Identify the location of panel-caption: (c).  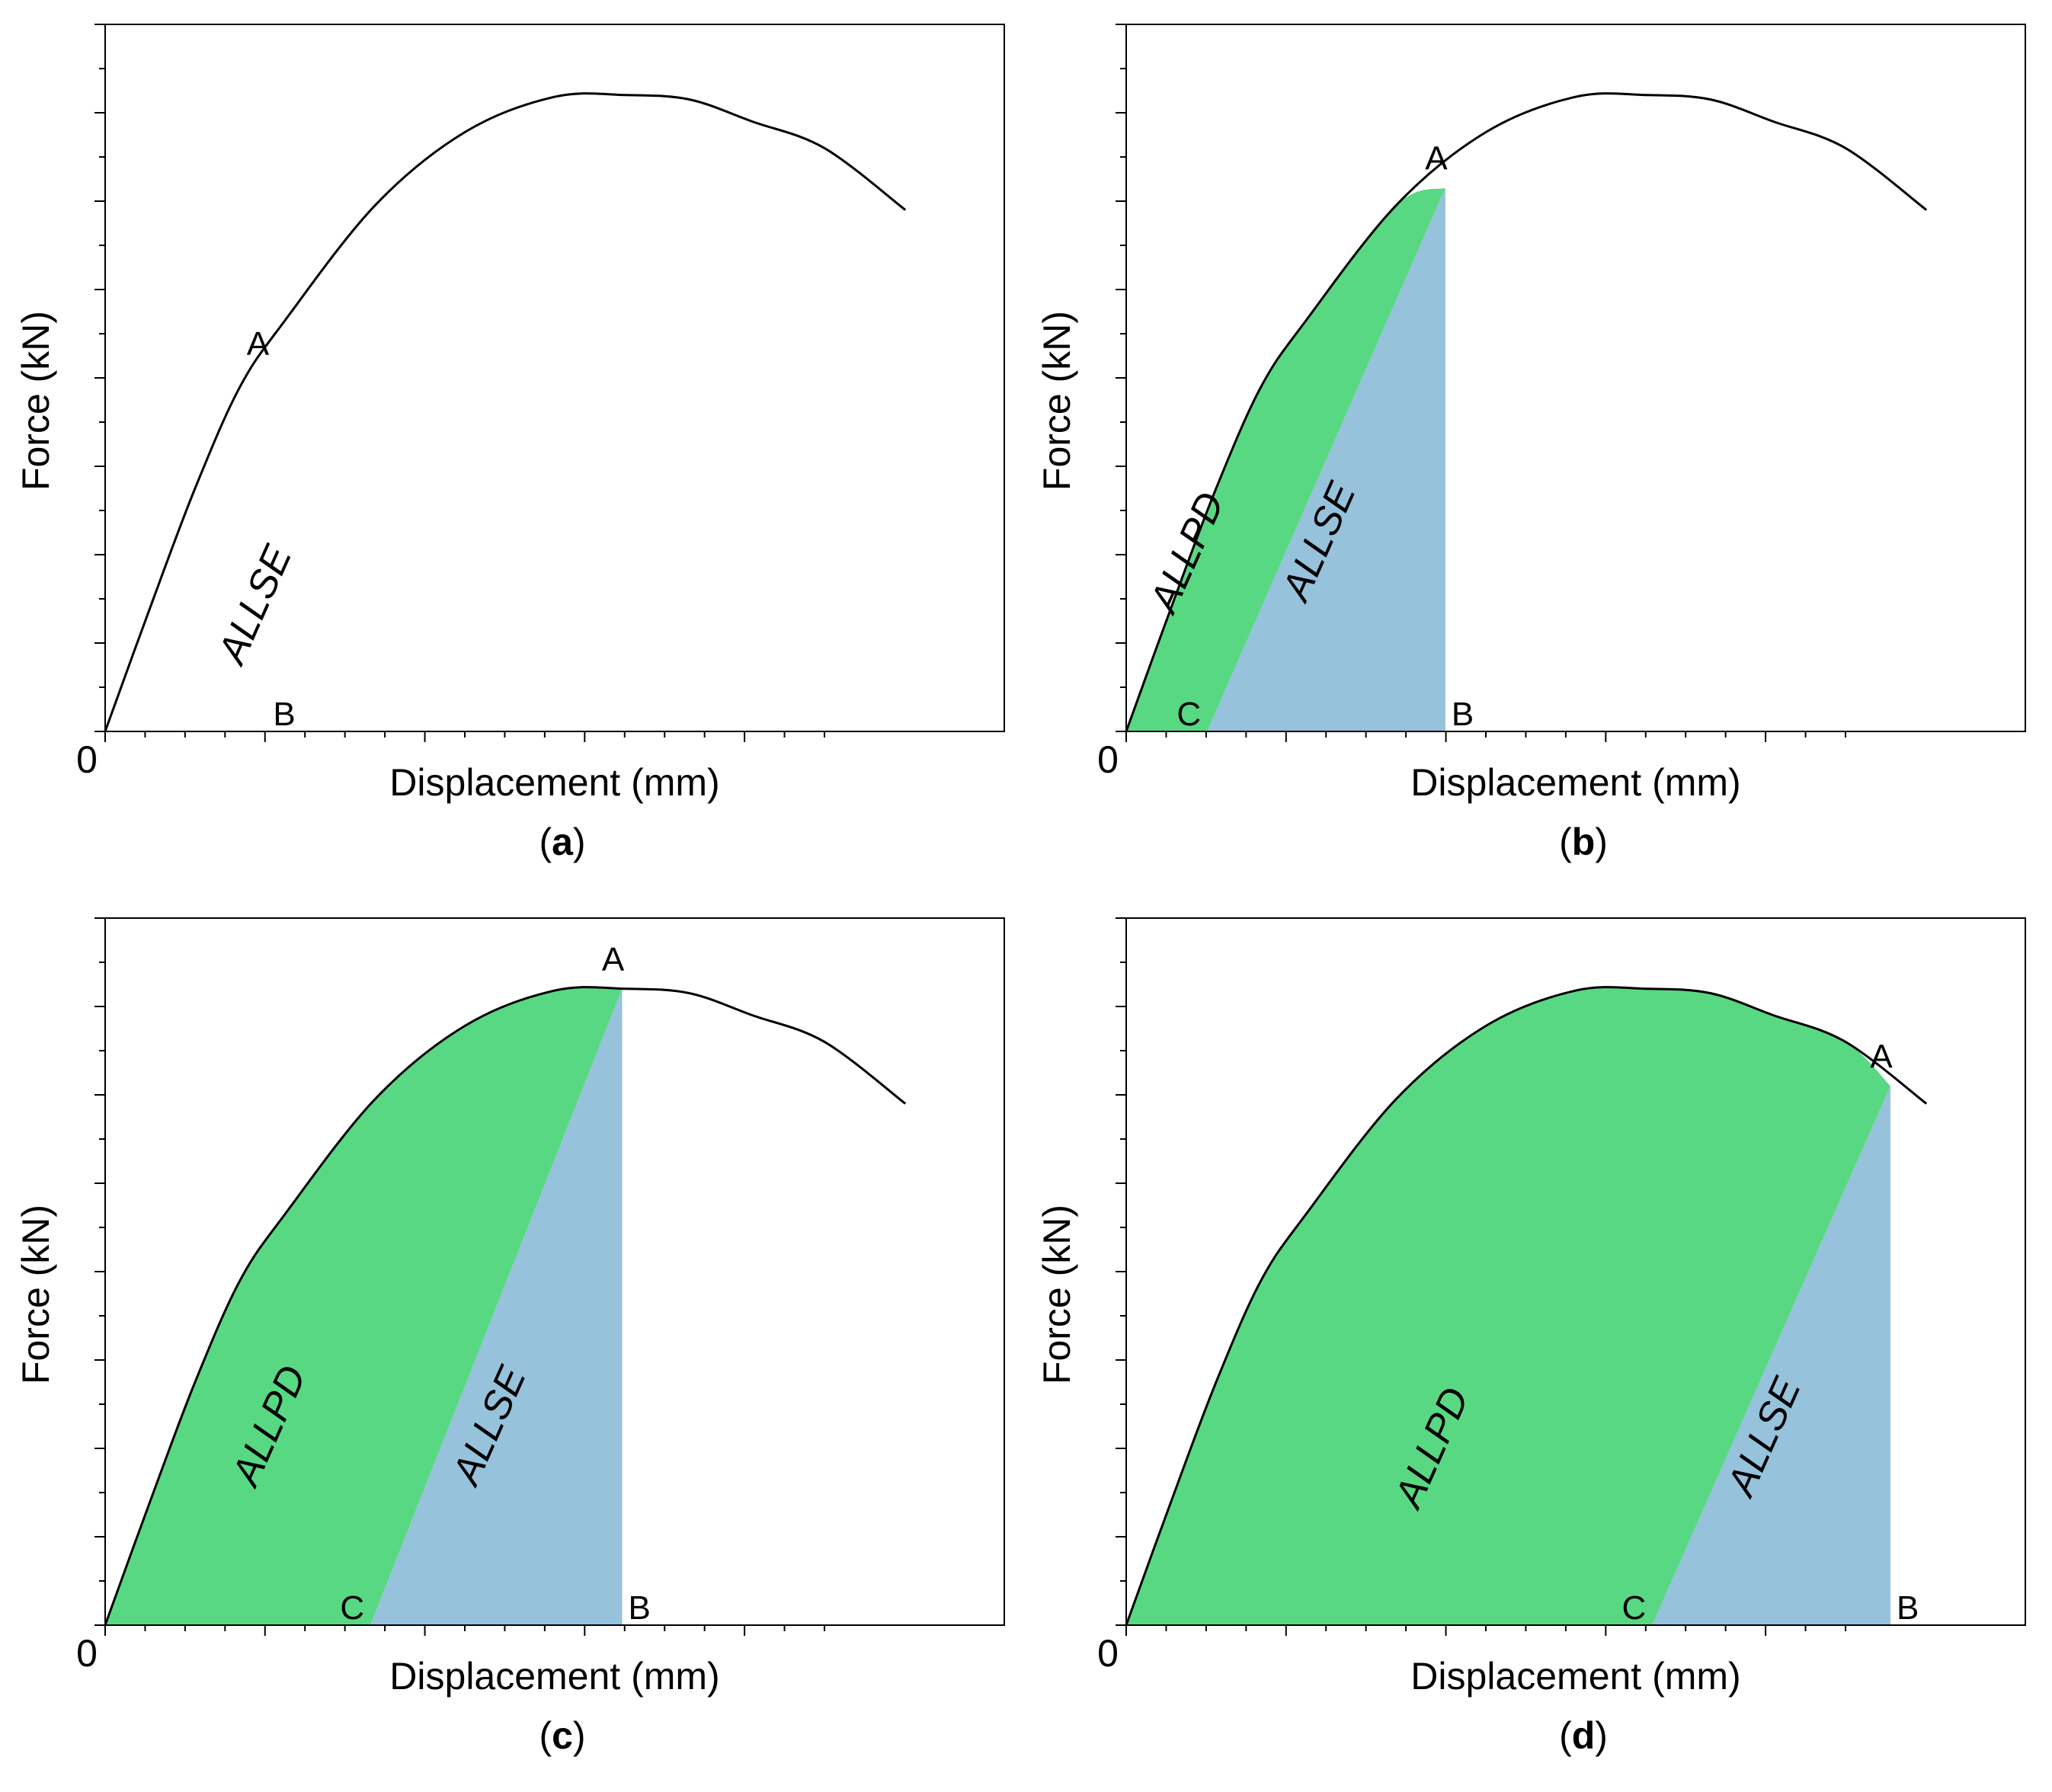
(562, 1735).